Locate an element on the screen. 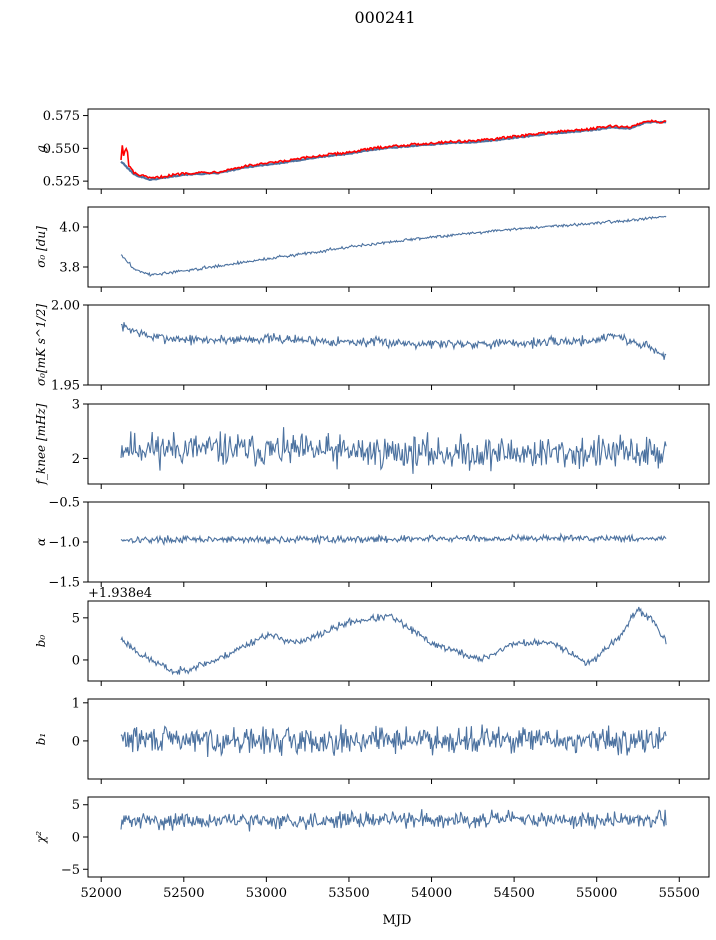 The height and width of the screenshot is (940, 716). panel-sigma0_du: 3.8 4.0 σ₀ [du] is located at coordinates (372, 247).